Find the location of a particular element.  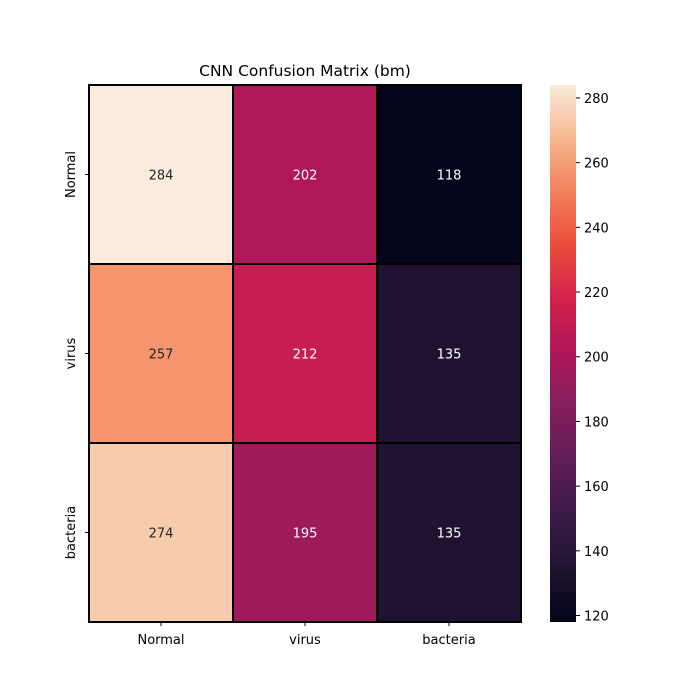

y-axis: Normal virus bacteria is located at coordinates (76, 355).